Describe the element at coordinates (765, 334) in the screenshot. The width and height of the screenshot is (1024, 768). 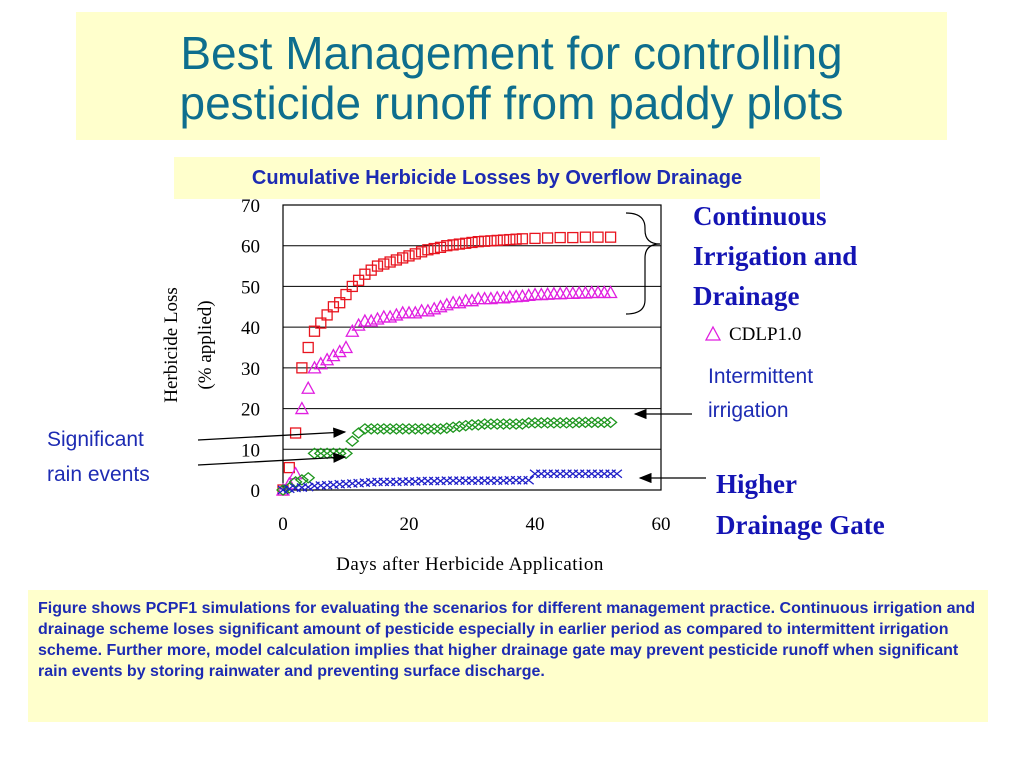
I see `legend-label: CDLP1.0` at that location.